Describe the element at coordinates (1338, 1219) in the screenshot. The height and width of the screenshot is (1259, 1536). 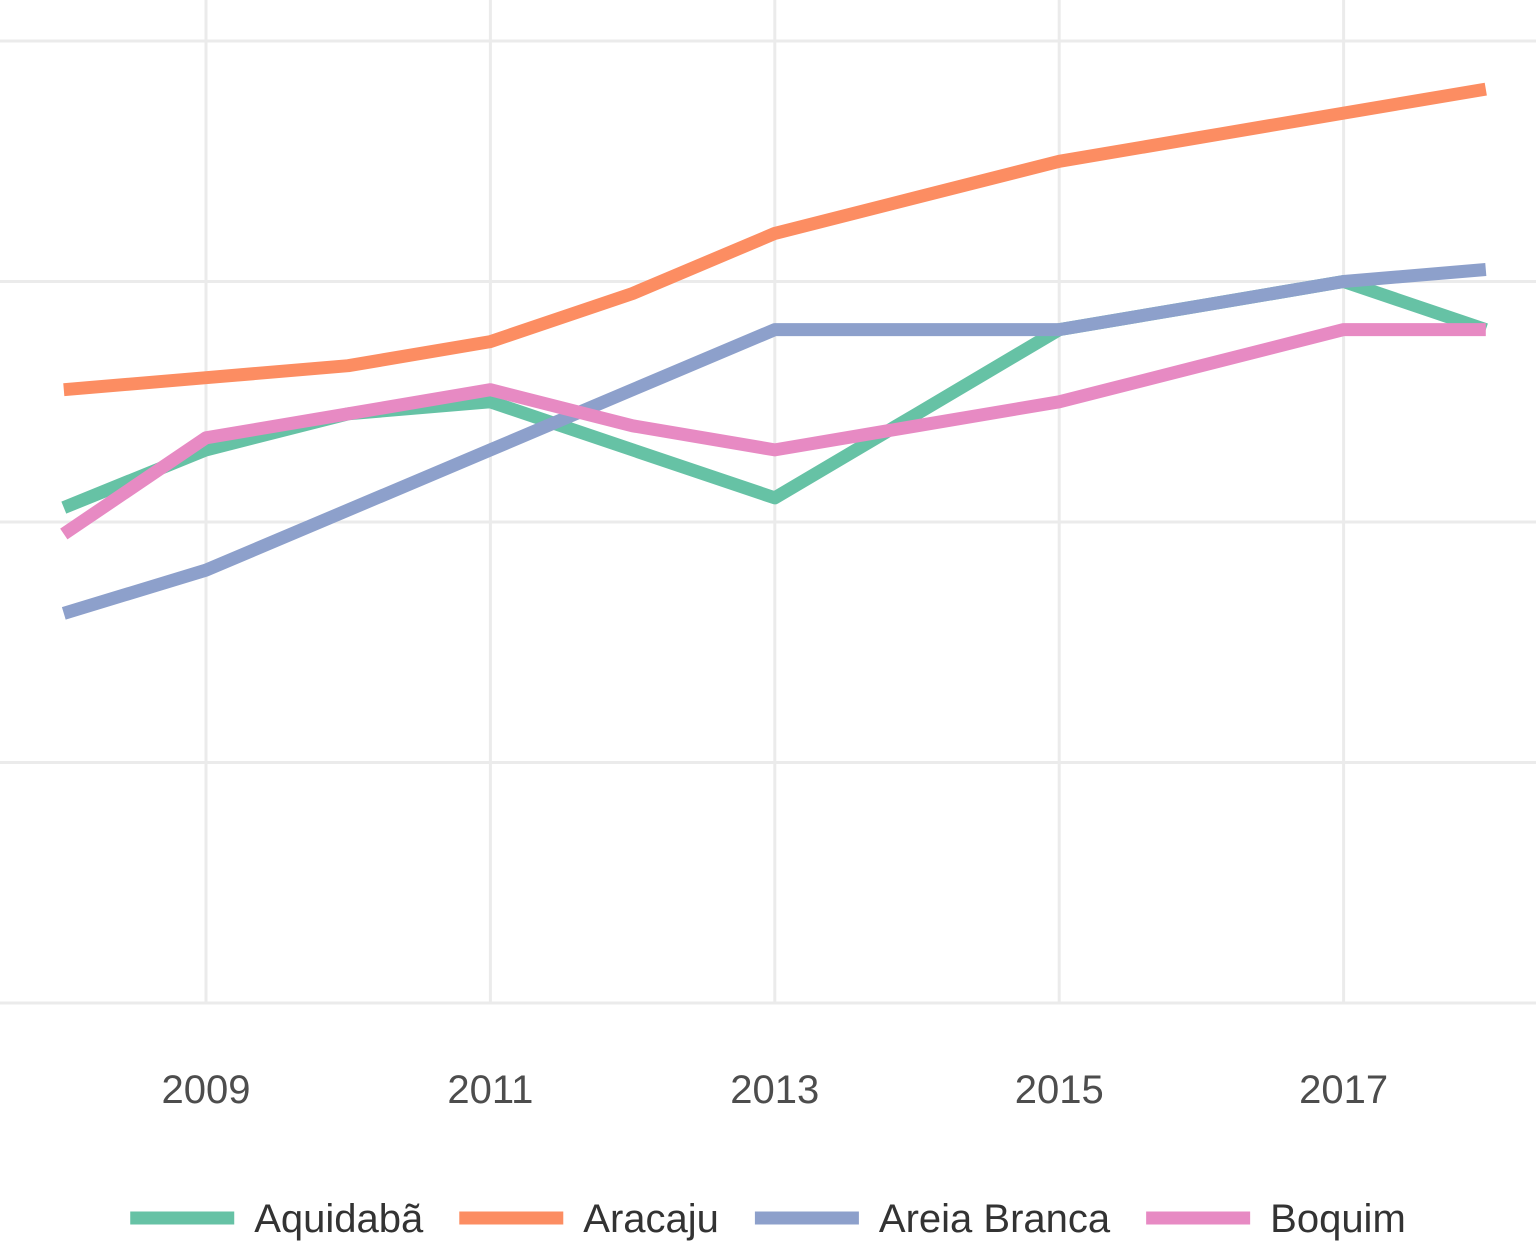
I see `legend-label: Boquim` at that location.